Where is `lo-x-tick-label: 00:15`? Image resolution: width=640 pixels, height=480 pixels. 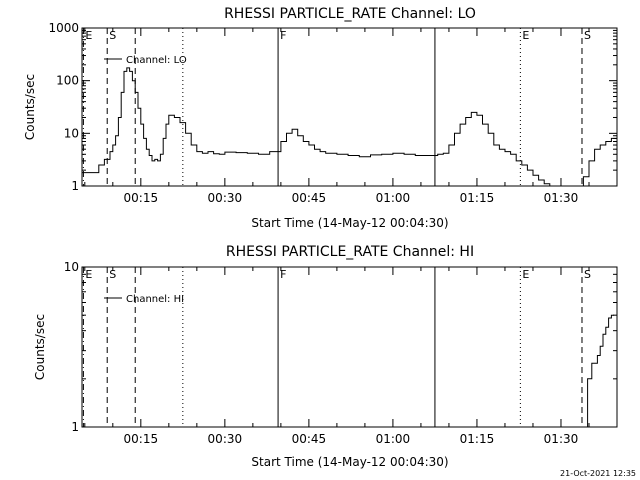 lo-x-tick-label: 00:15 is located at coordinates (141, 198).